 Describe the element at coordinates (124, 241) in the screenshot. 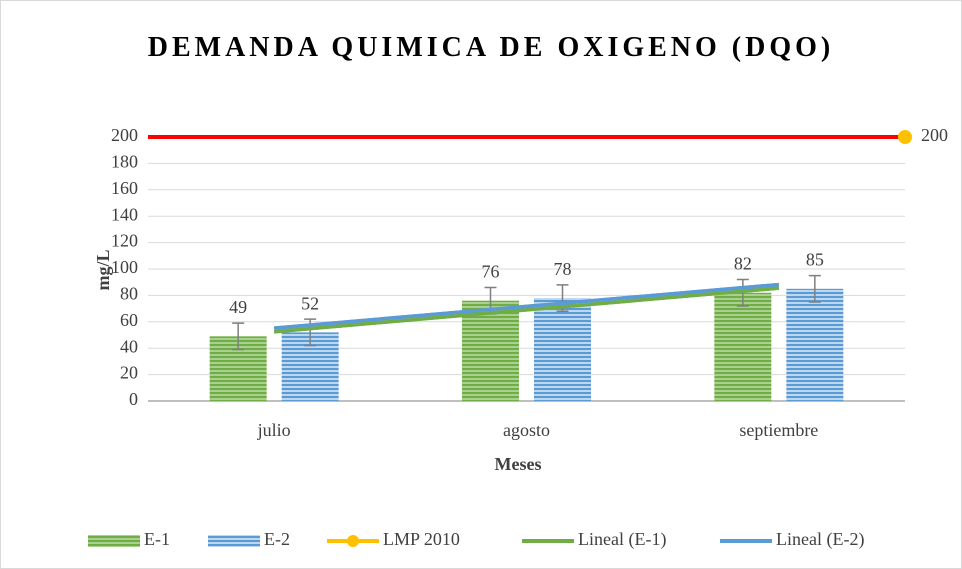

I see `y-tick-label: 120` at that location.